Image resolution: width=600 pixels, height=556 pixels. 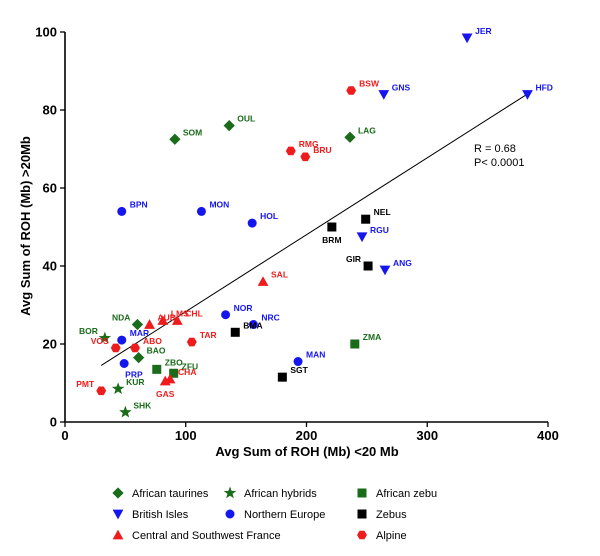 I want to click on data-point-nda, so click(x=137, y=324).